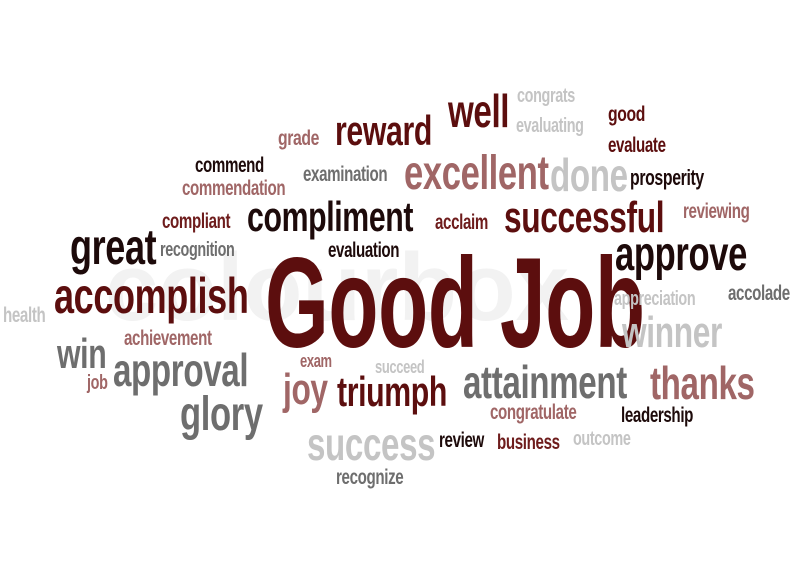 This screenshot has width=800, height=577. What do you see at coordinates (197, 250) in the screenshot?
I see `word-recognition: recognition` at bounding box center [197, 250].